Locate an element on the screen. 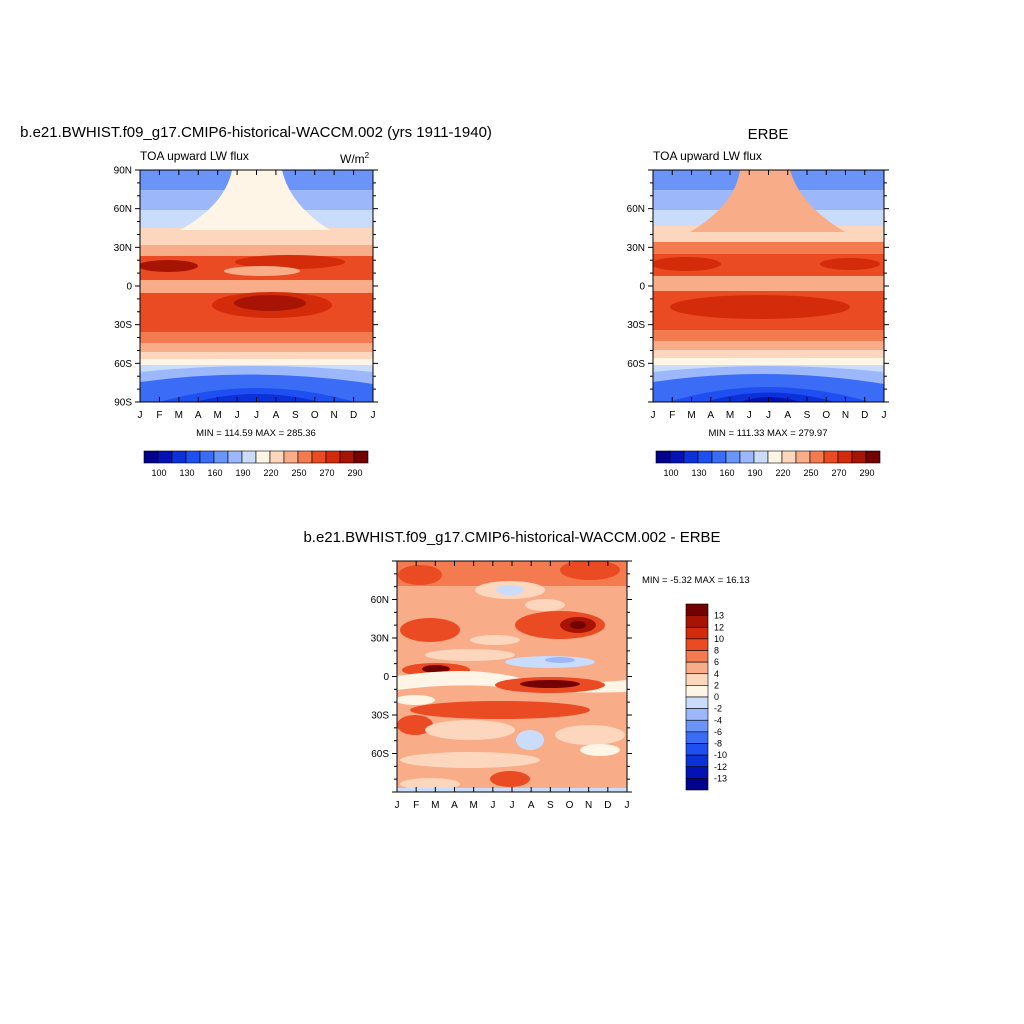  panel-title: ERBE is located at coordinates (768, 134).